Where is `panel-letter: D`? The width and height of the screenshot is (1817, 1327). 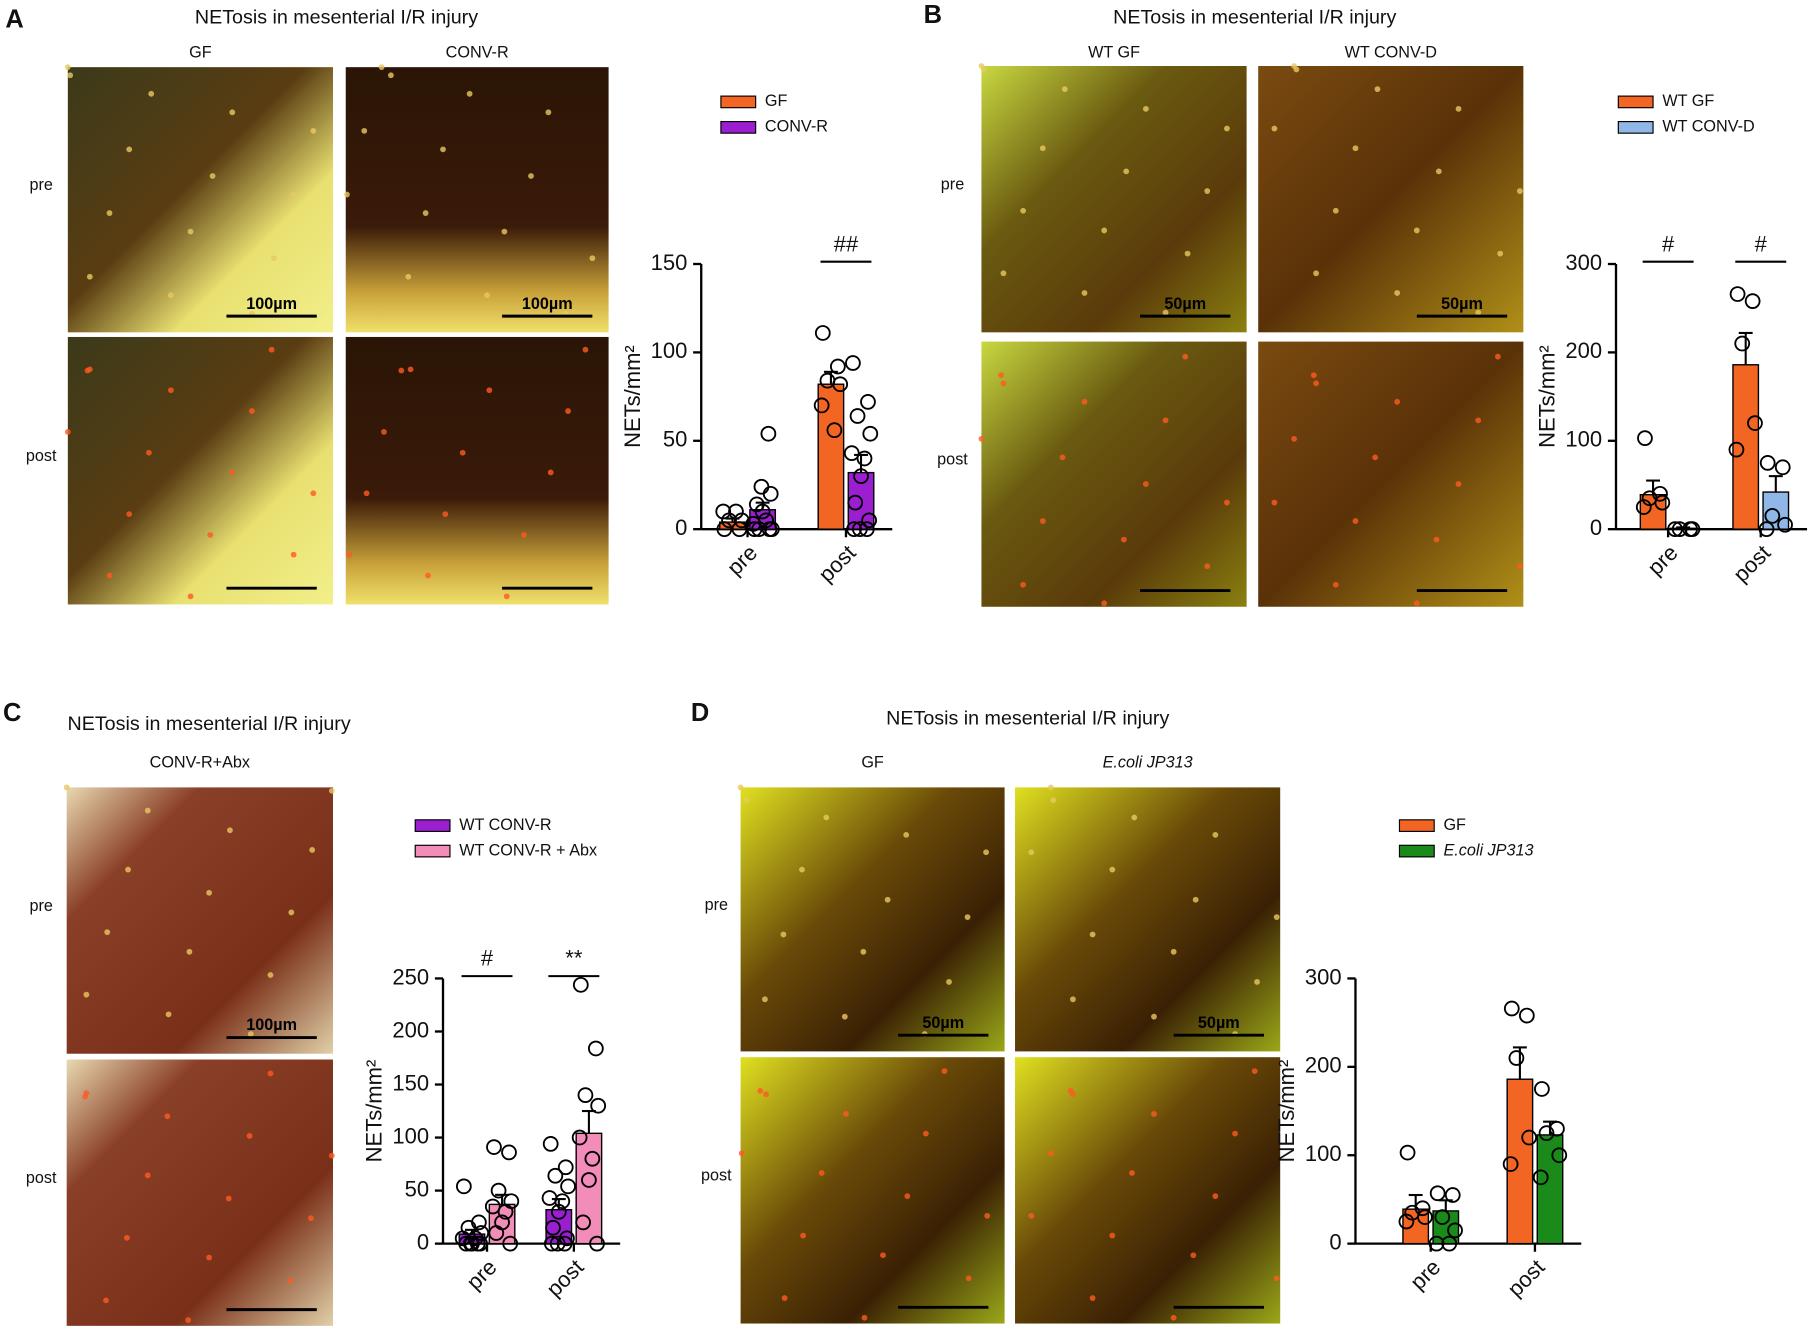
panel-letter: D is located at coordinates (700, 713).